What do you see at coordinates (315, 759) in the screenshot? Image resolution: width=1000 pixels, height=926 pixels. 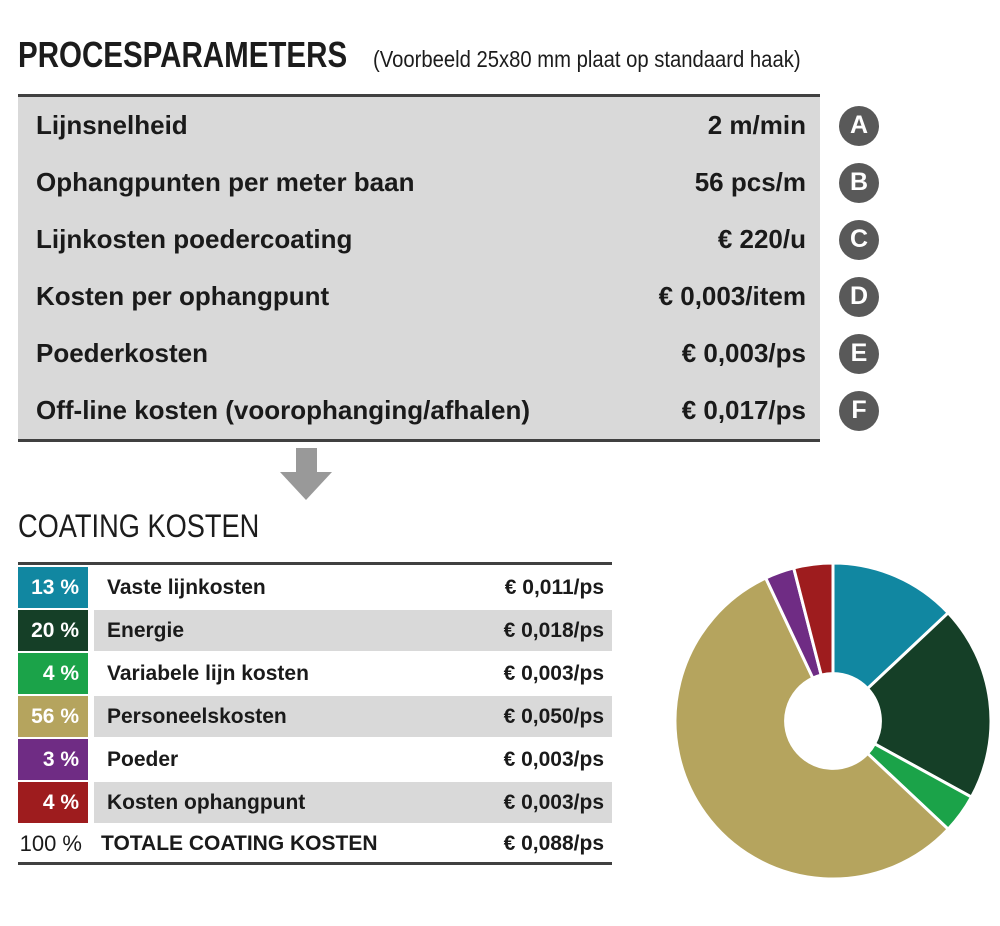 I see `table-row: 3 % Poeder € 0,003/ps` at bounding box center [315, 759].